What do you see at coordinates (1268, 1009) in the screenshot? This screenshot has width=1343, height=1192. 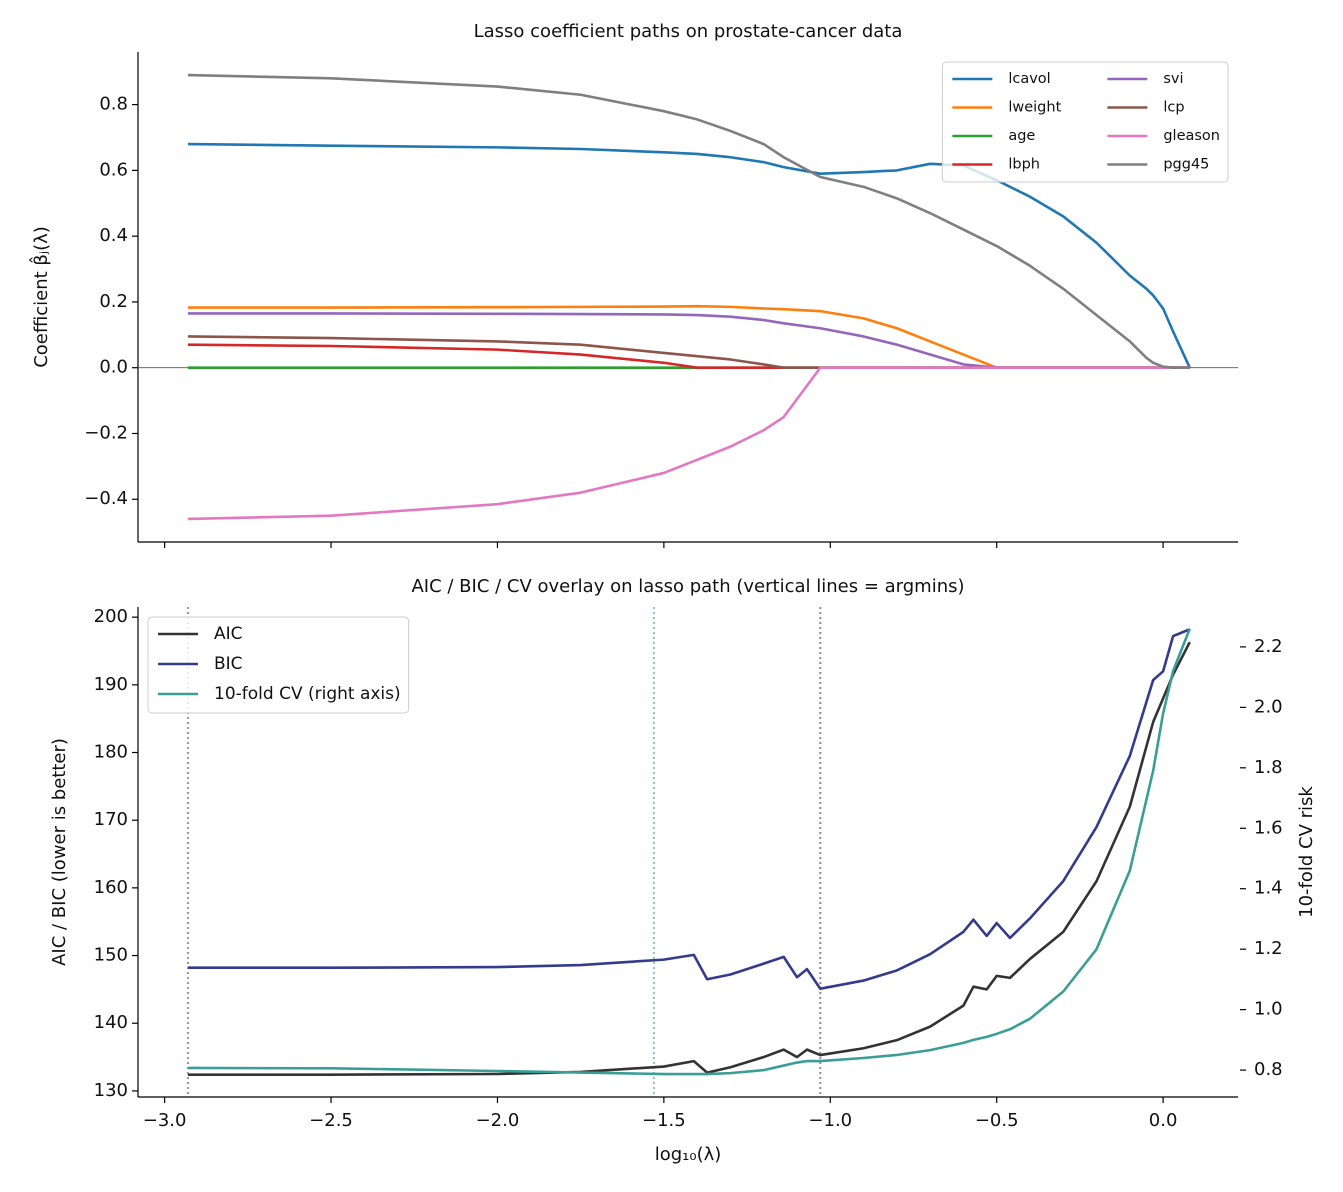 I see `y2-tick-label: 1.0` at bounding box center [1268, 1009].